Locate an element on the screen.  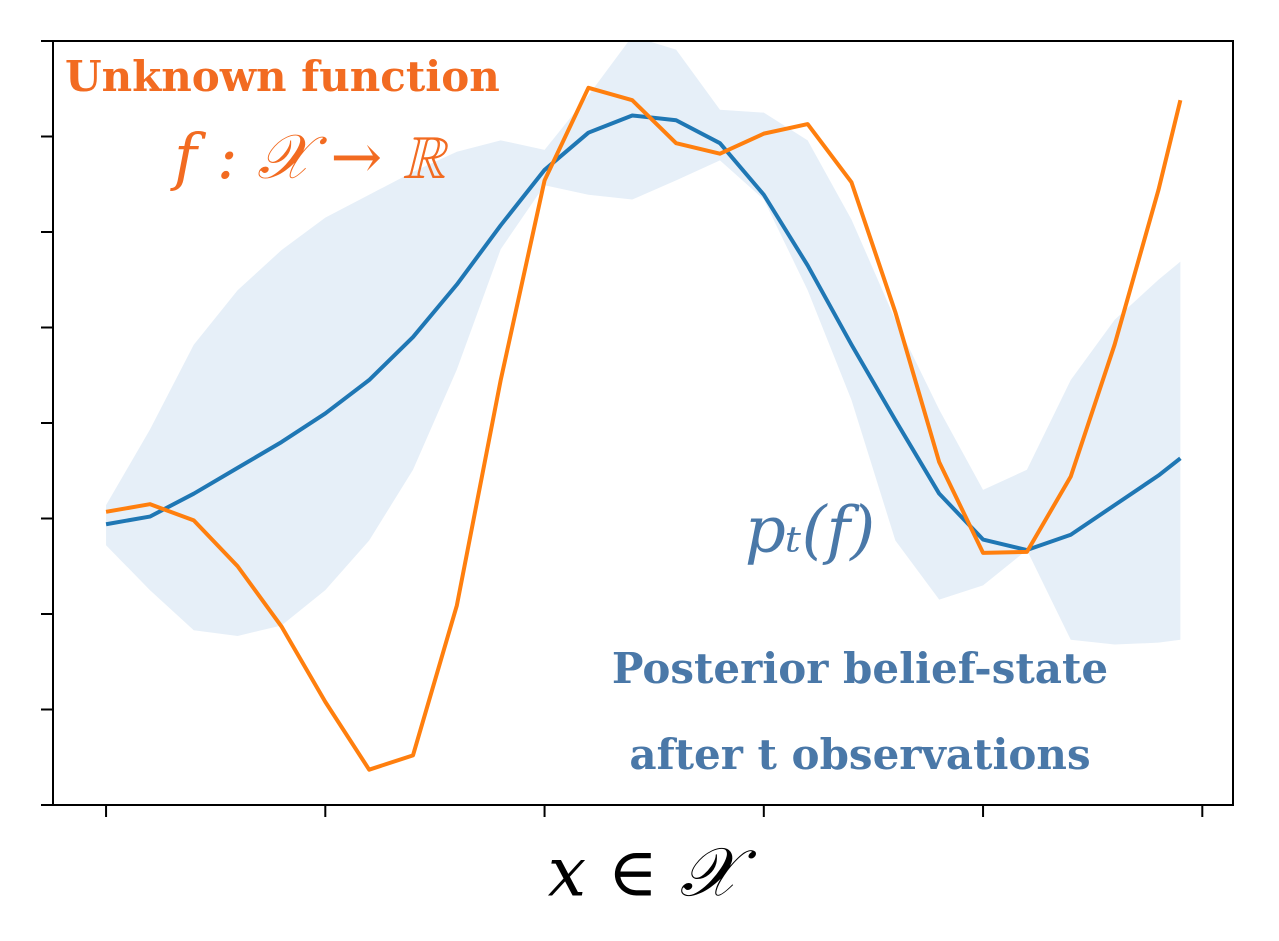
annotation: pₜ(f) is located at coordinates (810, 531).